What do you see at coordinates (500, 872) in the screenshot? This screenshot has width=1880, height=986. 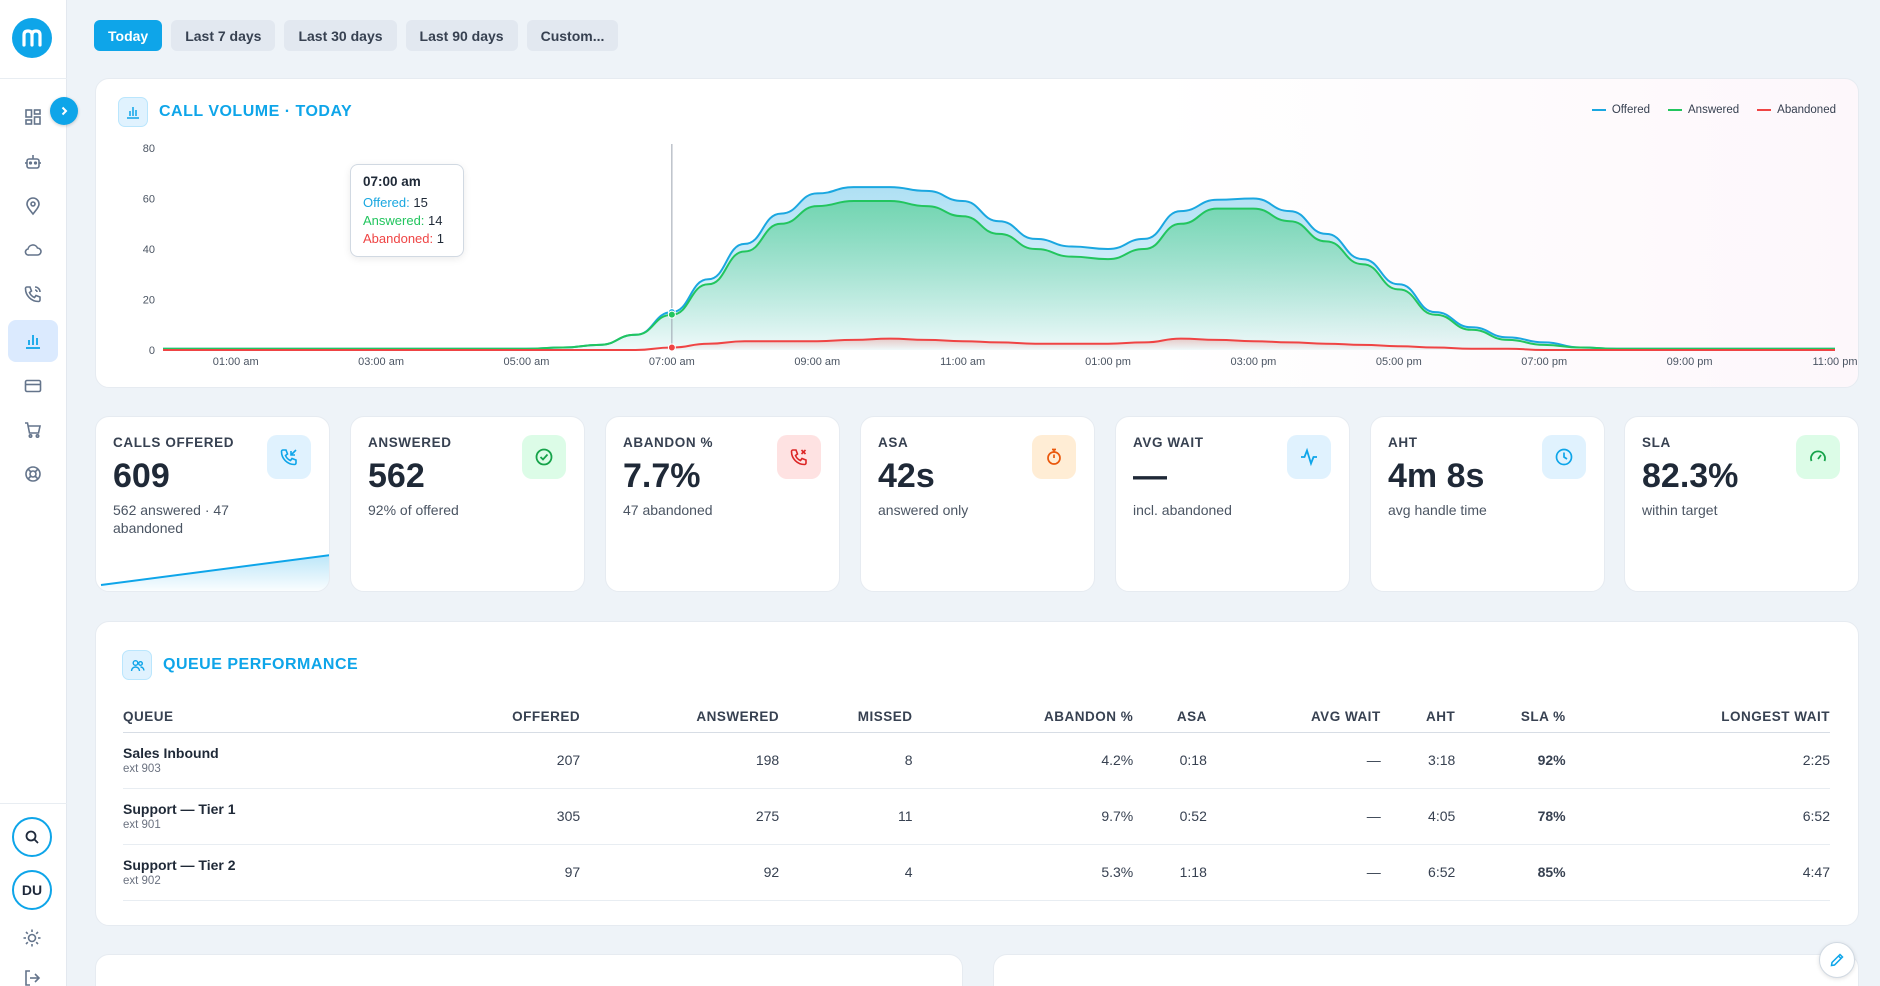 I see `offered-cell: 97` at bounding box center [500, 872].